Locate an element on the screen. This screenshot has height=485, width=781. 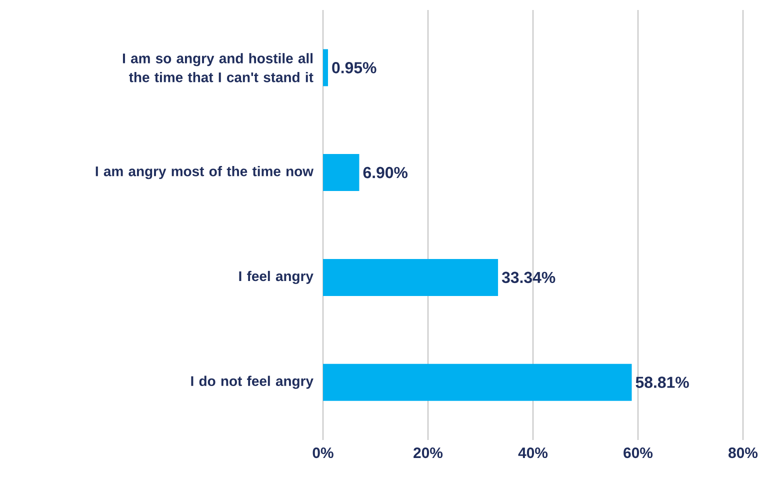
x-tick-label: 20% is located at coordinates (428, 453).